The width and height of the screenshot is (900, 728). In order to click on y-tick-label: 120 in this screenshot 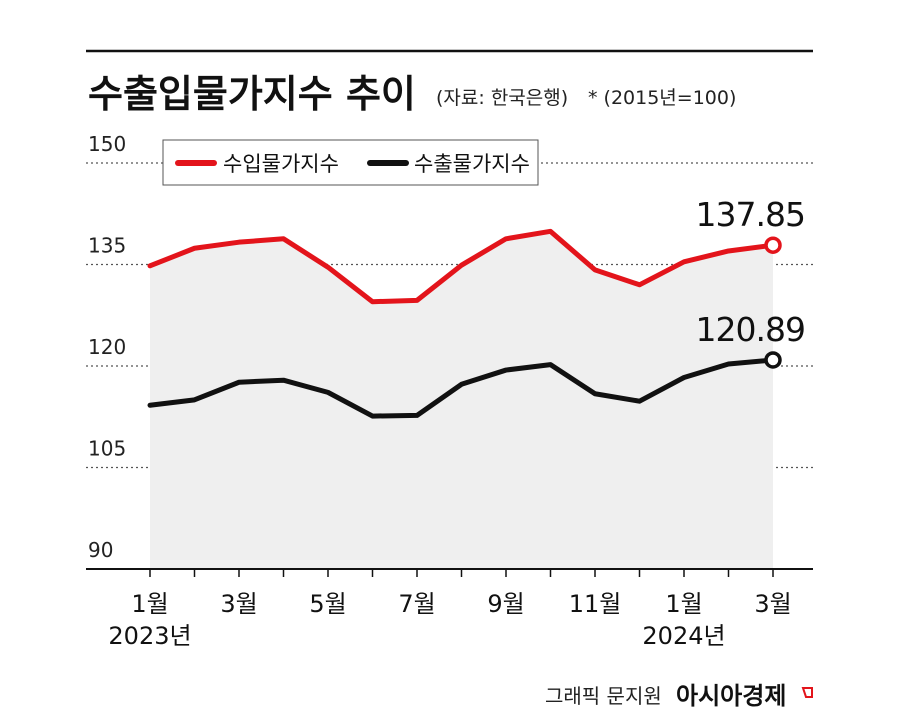, I will do `click(107, 347)`.